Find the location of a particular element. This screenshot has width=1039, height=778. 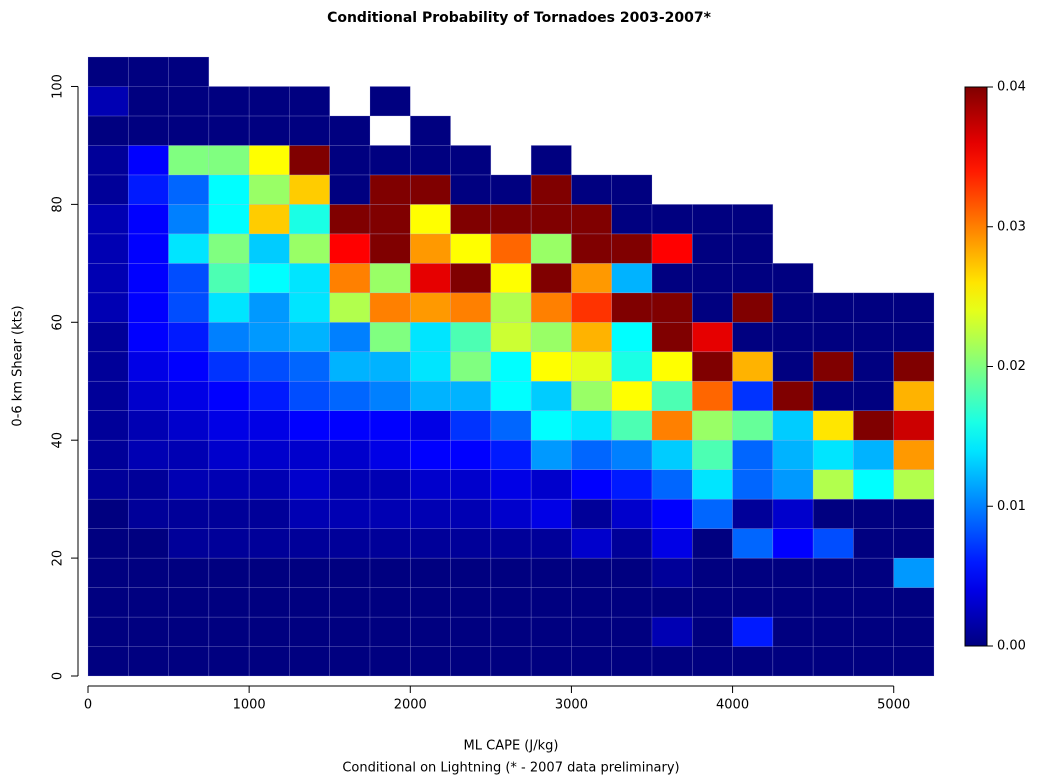

colorbar-tick-label: 0.02 is located at coordinates (1011, 366).